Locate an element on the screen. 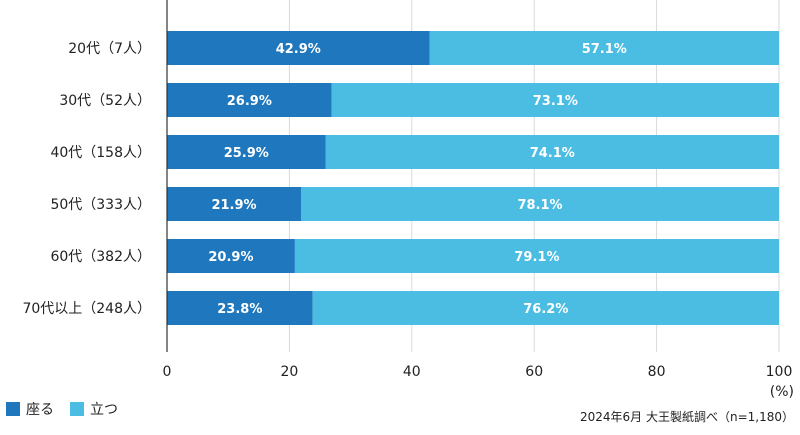 The width and height of the screenshot is (800, 435). x-tick-label: 100 is located at coordinates (779, 372).